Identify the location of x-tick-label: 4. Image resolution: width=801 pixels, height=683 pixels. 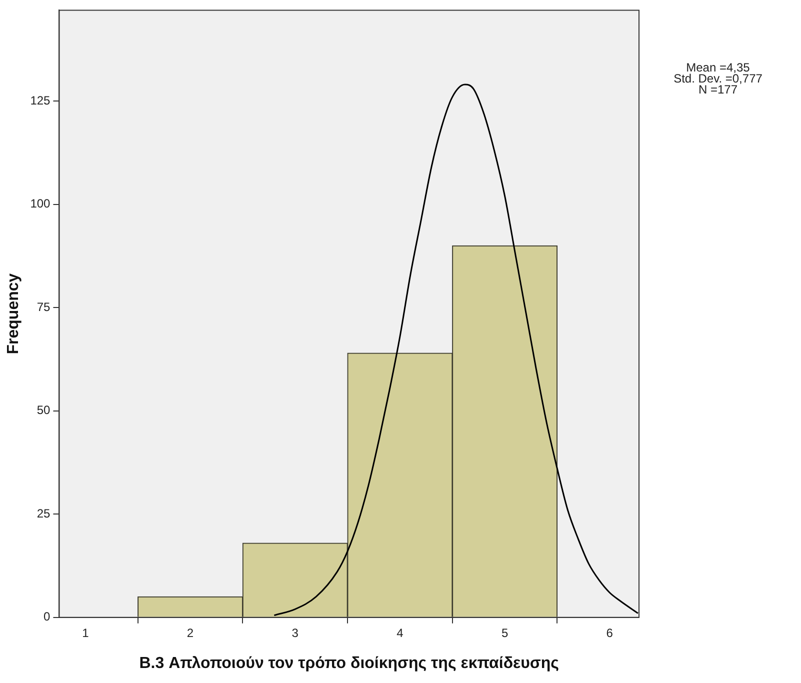
(400, 633).